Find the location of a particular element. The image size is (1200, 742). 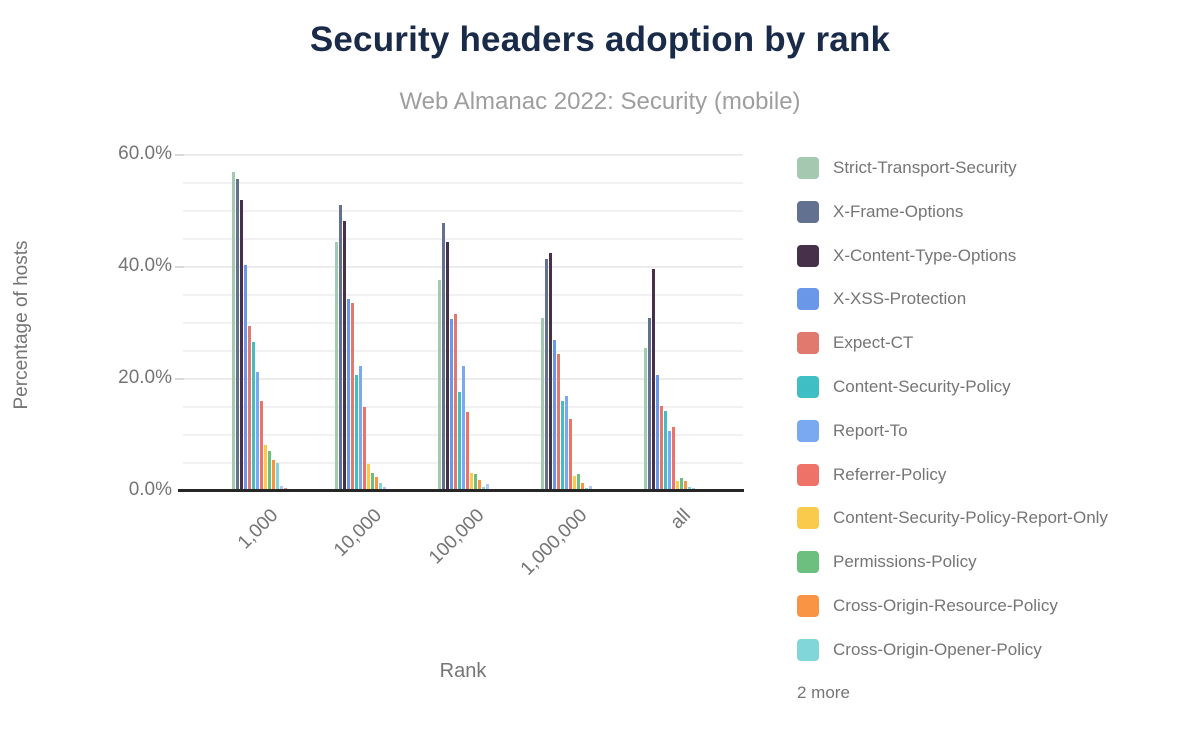

legend-item-x-xss-protection: X-XSS-Protection is located at coordinates (881, 299).